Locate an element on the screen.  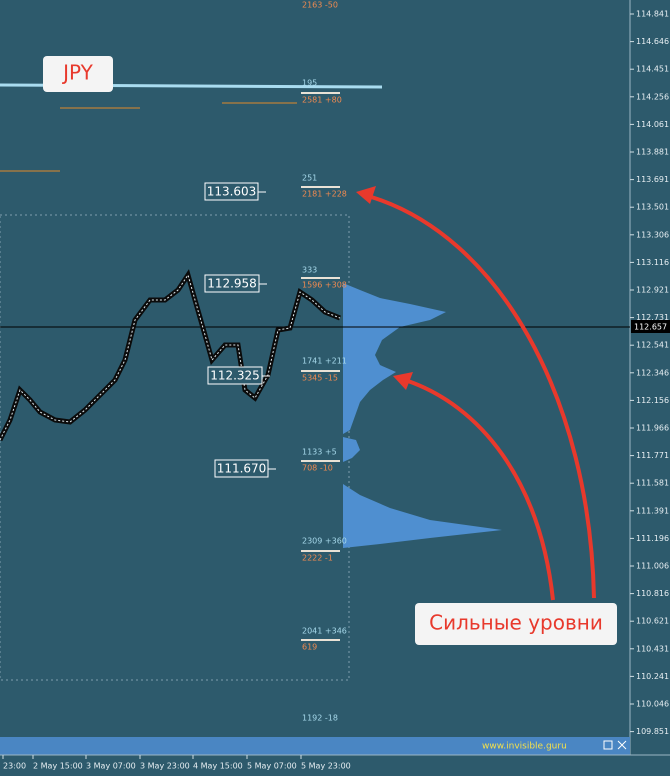
time-label: 5 May 23:00 is located at coordinates (326, 766).